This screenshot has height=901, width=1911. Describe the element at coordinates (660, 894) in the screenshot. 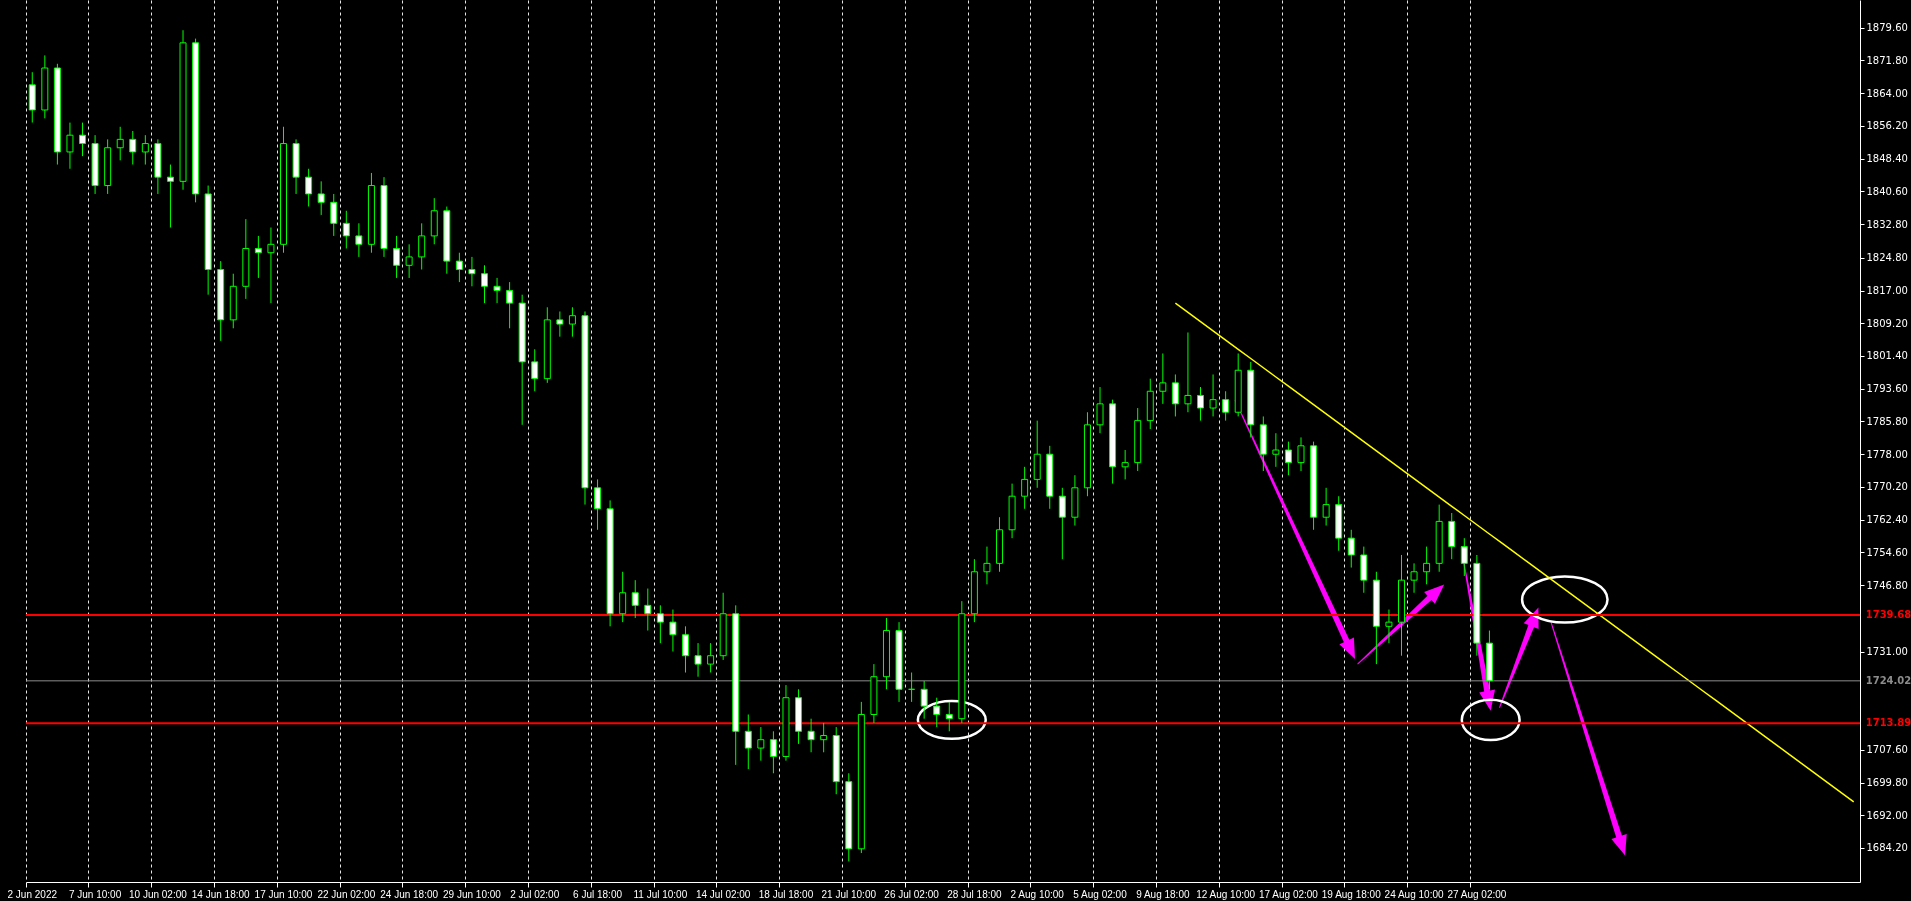

I see `x-tick-label: 11 Jul 10:00` at that location.